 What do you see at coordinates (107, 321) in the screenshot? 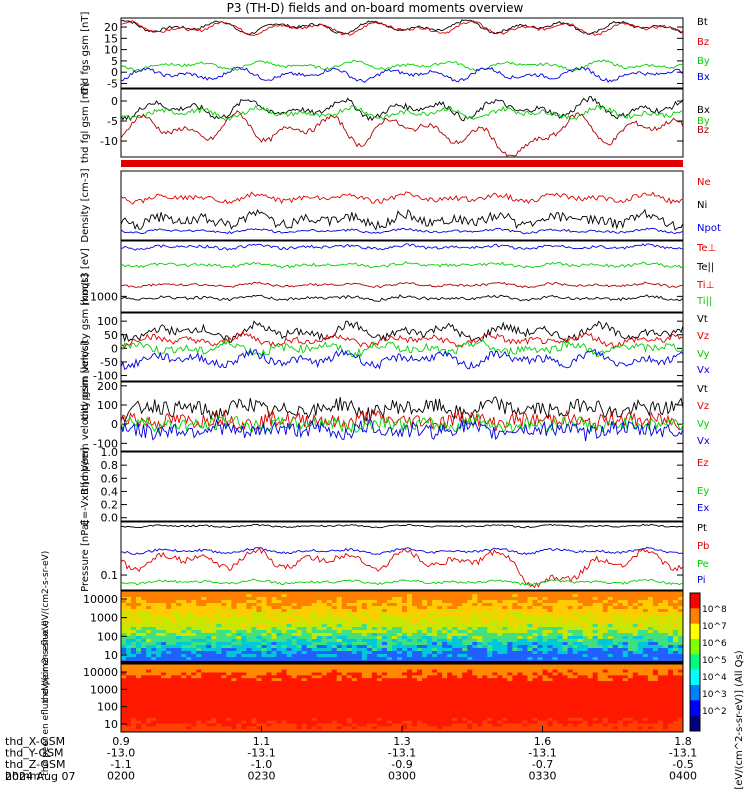
I see `y-tick-label: 100` at bounding box center [107, 321].